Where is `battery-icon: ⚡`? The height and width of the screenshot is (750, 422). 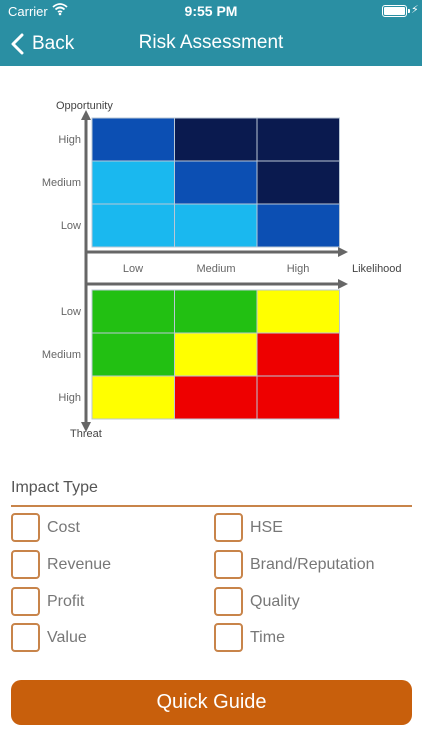 battery-icon: ⚡ is located at coordinates (400, 10).